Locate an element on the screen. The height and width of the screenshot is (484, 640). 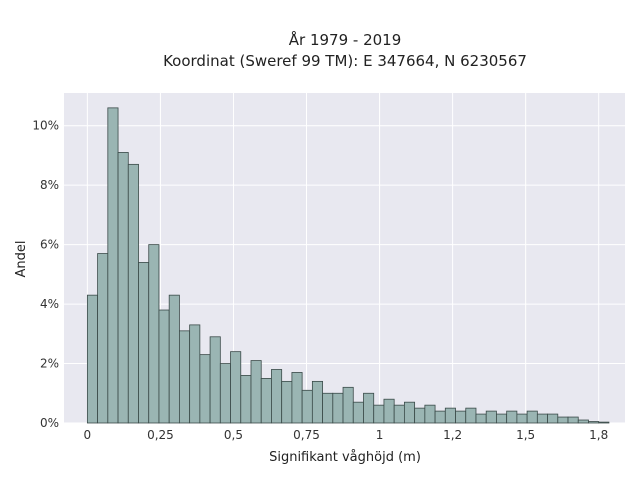
x-axis-label: Signifikant våghöjd (m) is located at coordinates (345, 457).